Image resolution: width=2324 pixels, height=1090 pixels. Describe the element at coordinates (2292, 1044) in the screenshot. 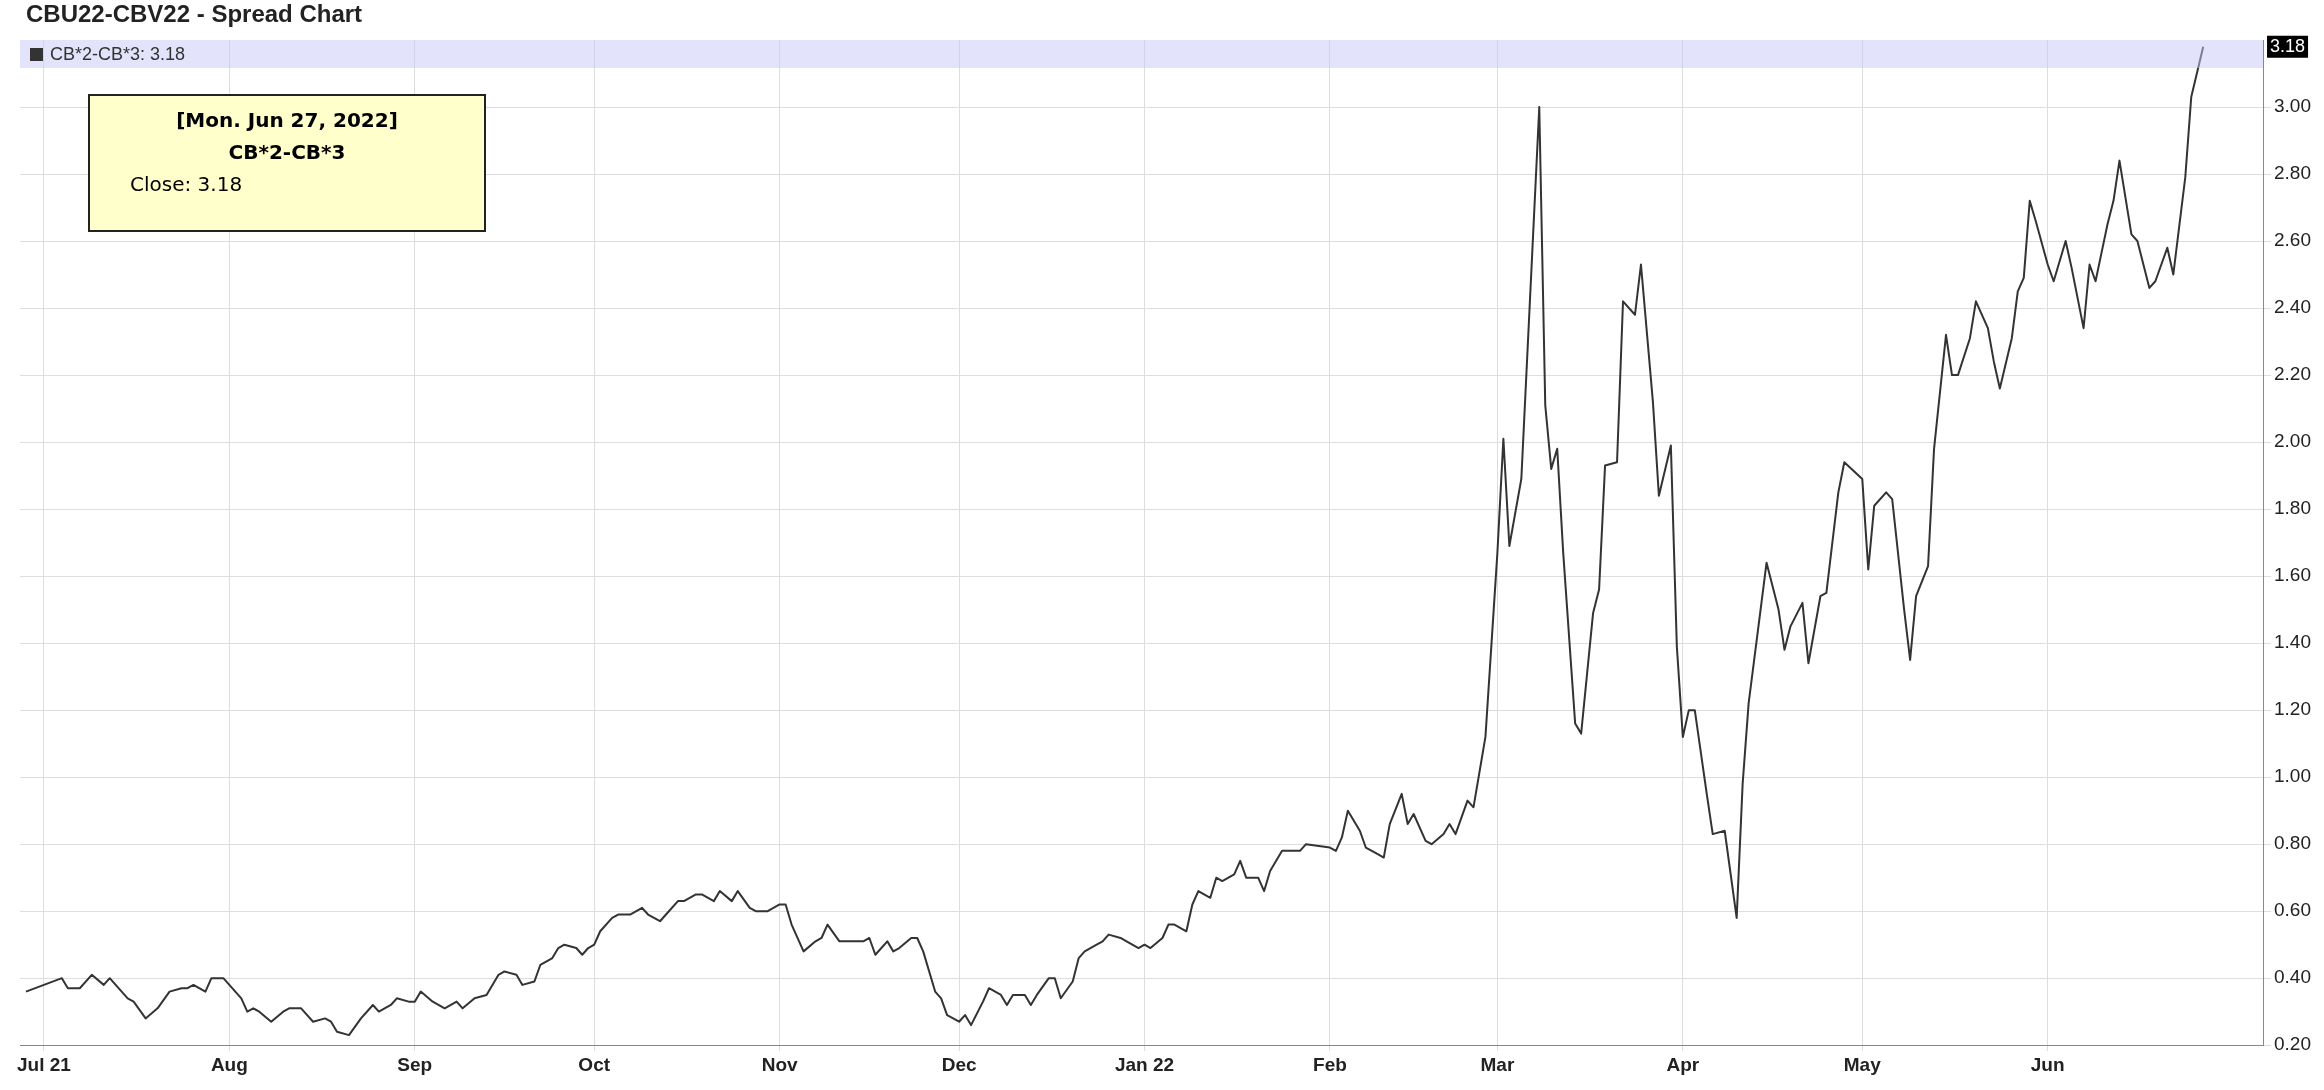

I see `y-tick-label: 0.20` at that location.